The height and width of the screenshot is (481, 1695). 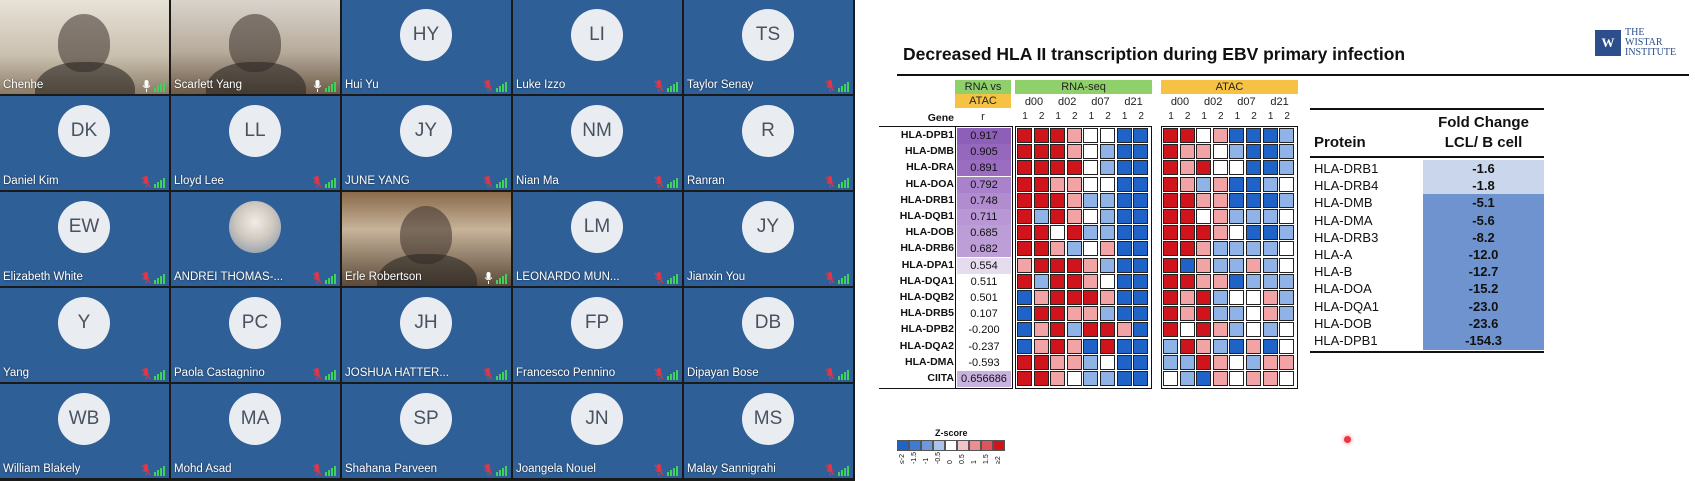 I want to click on r-value-cell: 0.711, so click(x=984, y=217).